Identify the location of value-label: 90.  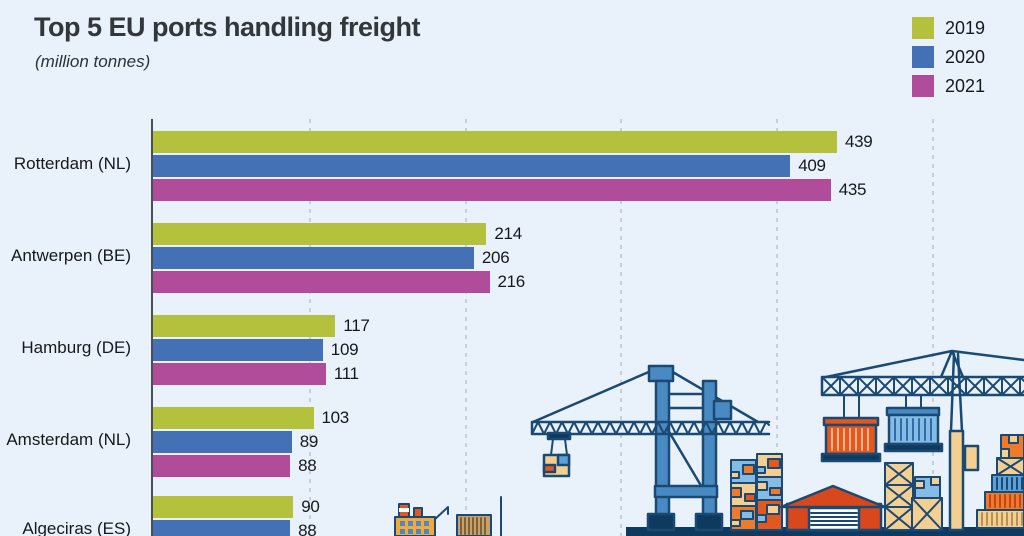
(310, 506).